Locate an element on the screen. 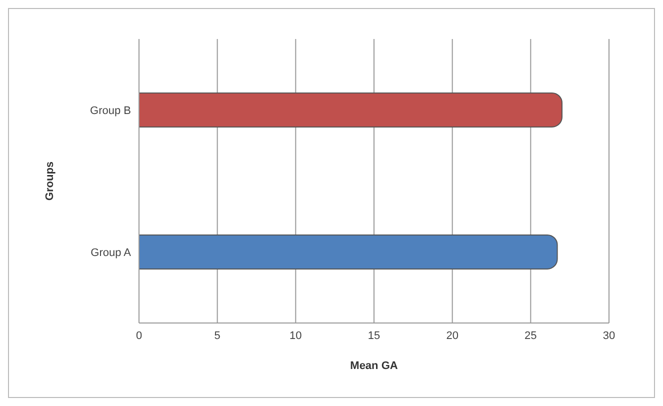  y-axis-title: Groups is located at coordinates (50, 181).